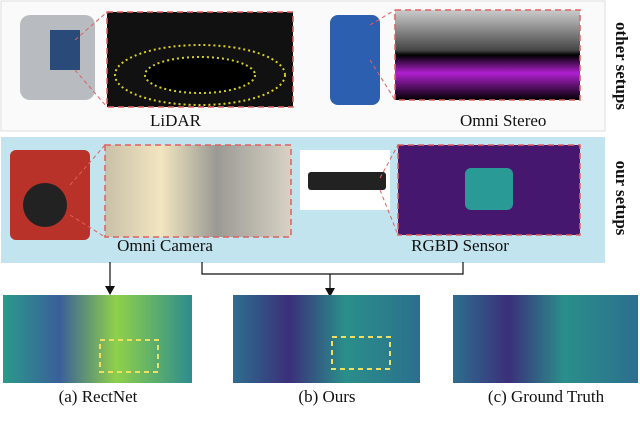  Describe the element at coordinates (165, 245) in the screenshot. I see `setup-label: Omni Camera` at that location.